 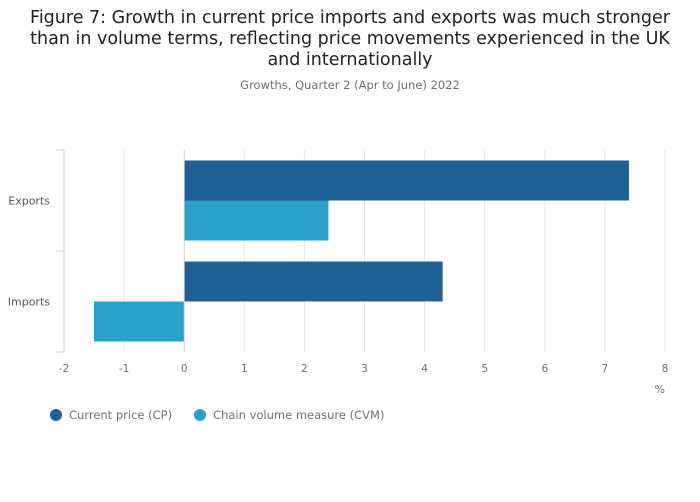 I want to click on x-tick-label: 3, so click(x=364, y=369).